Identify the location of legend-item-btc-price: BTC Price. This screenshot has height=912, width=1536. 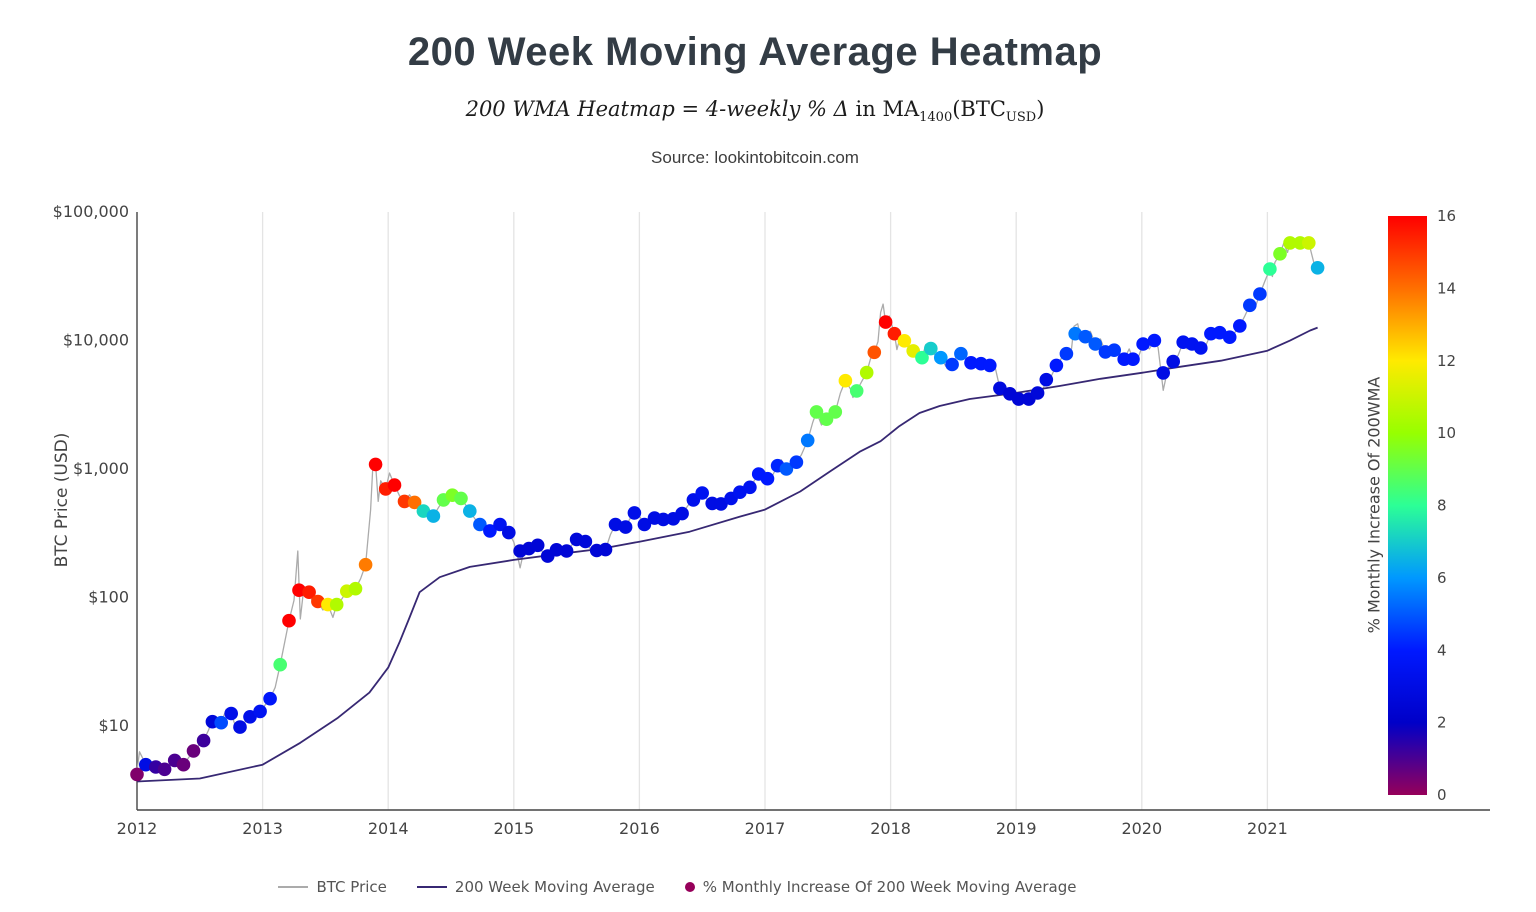
(332, 887).